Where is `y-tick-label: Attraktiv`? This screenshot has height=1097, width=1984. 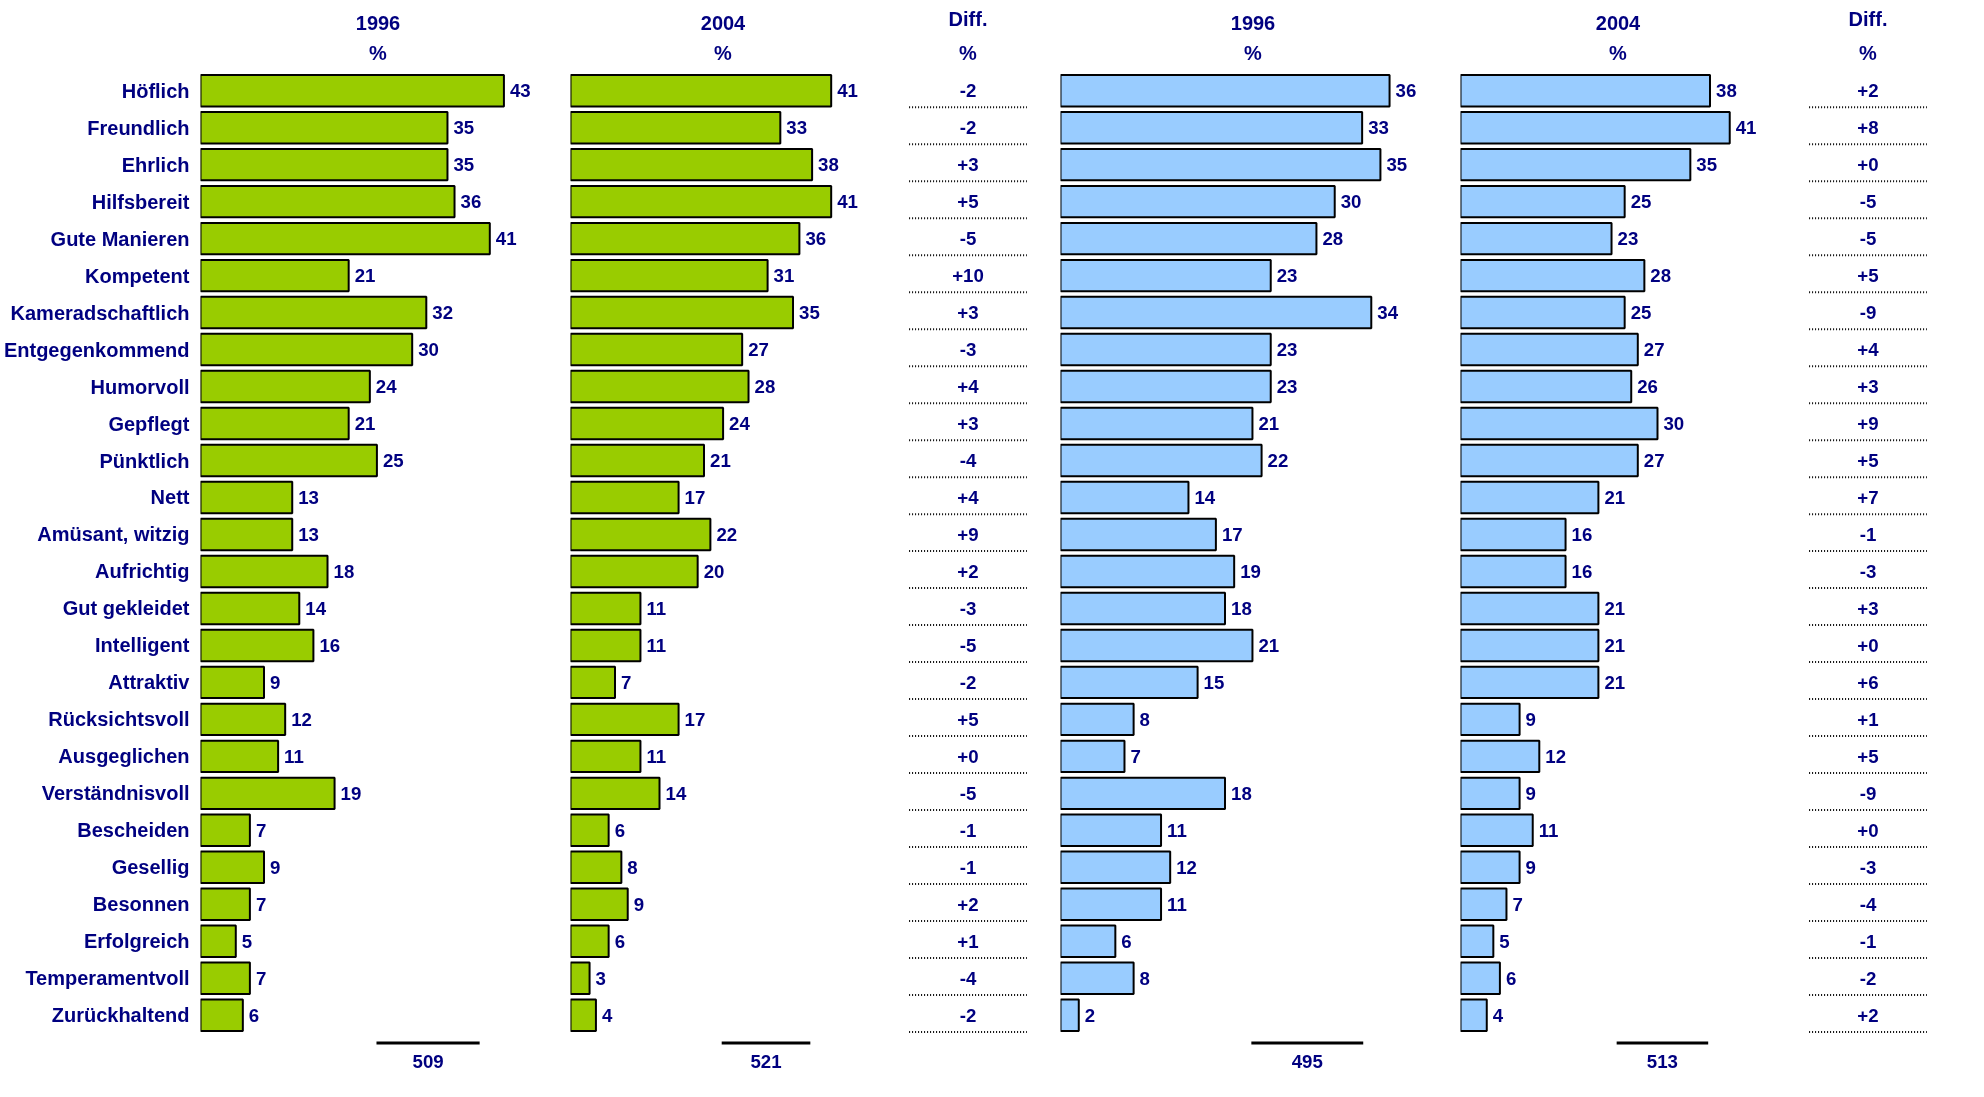 y-tick-label: Attraktiv is located at coordinates (149, 682).